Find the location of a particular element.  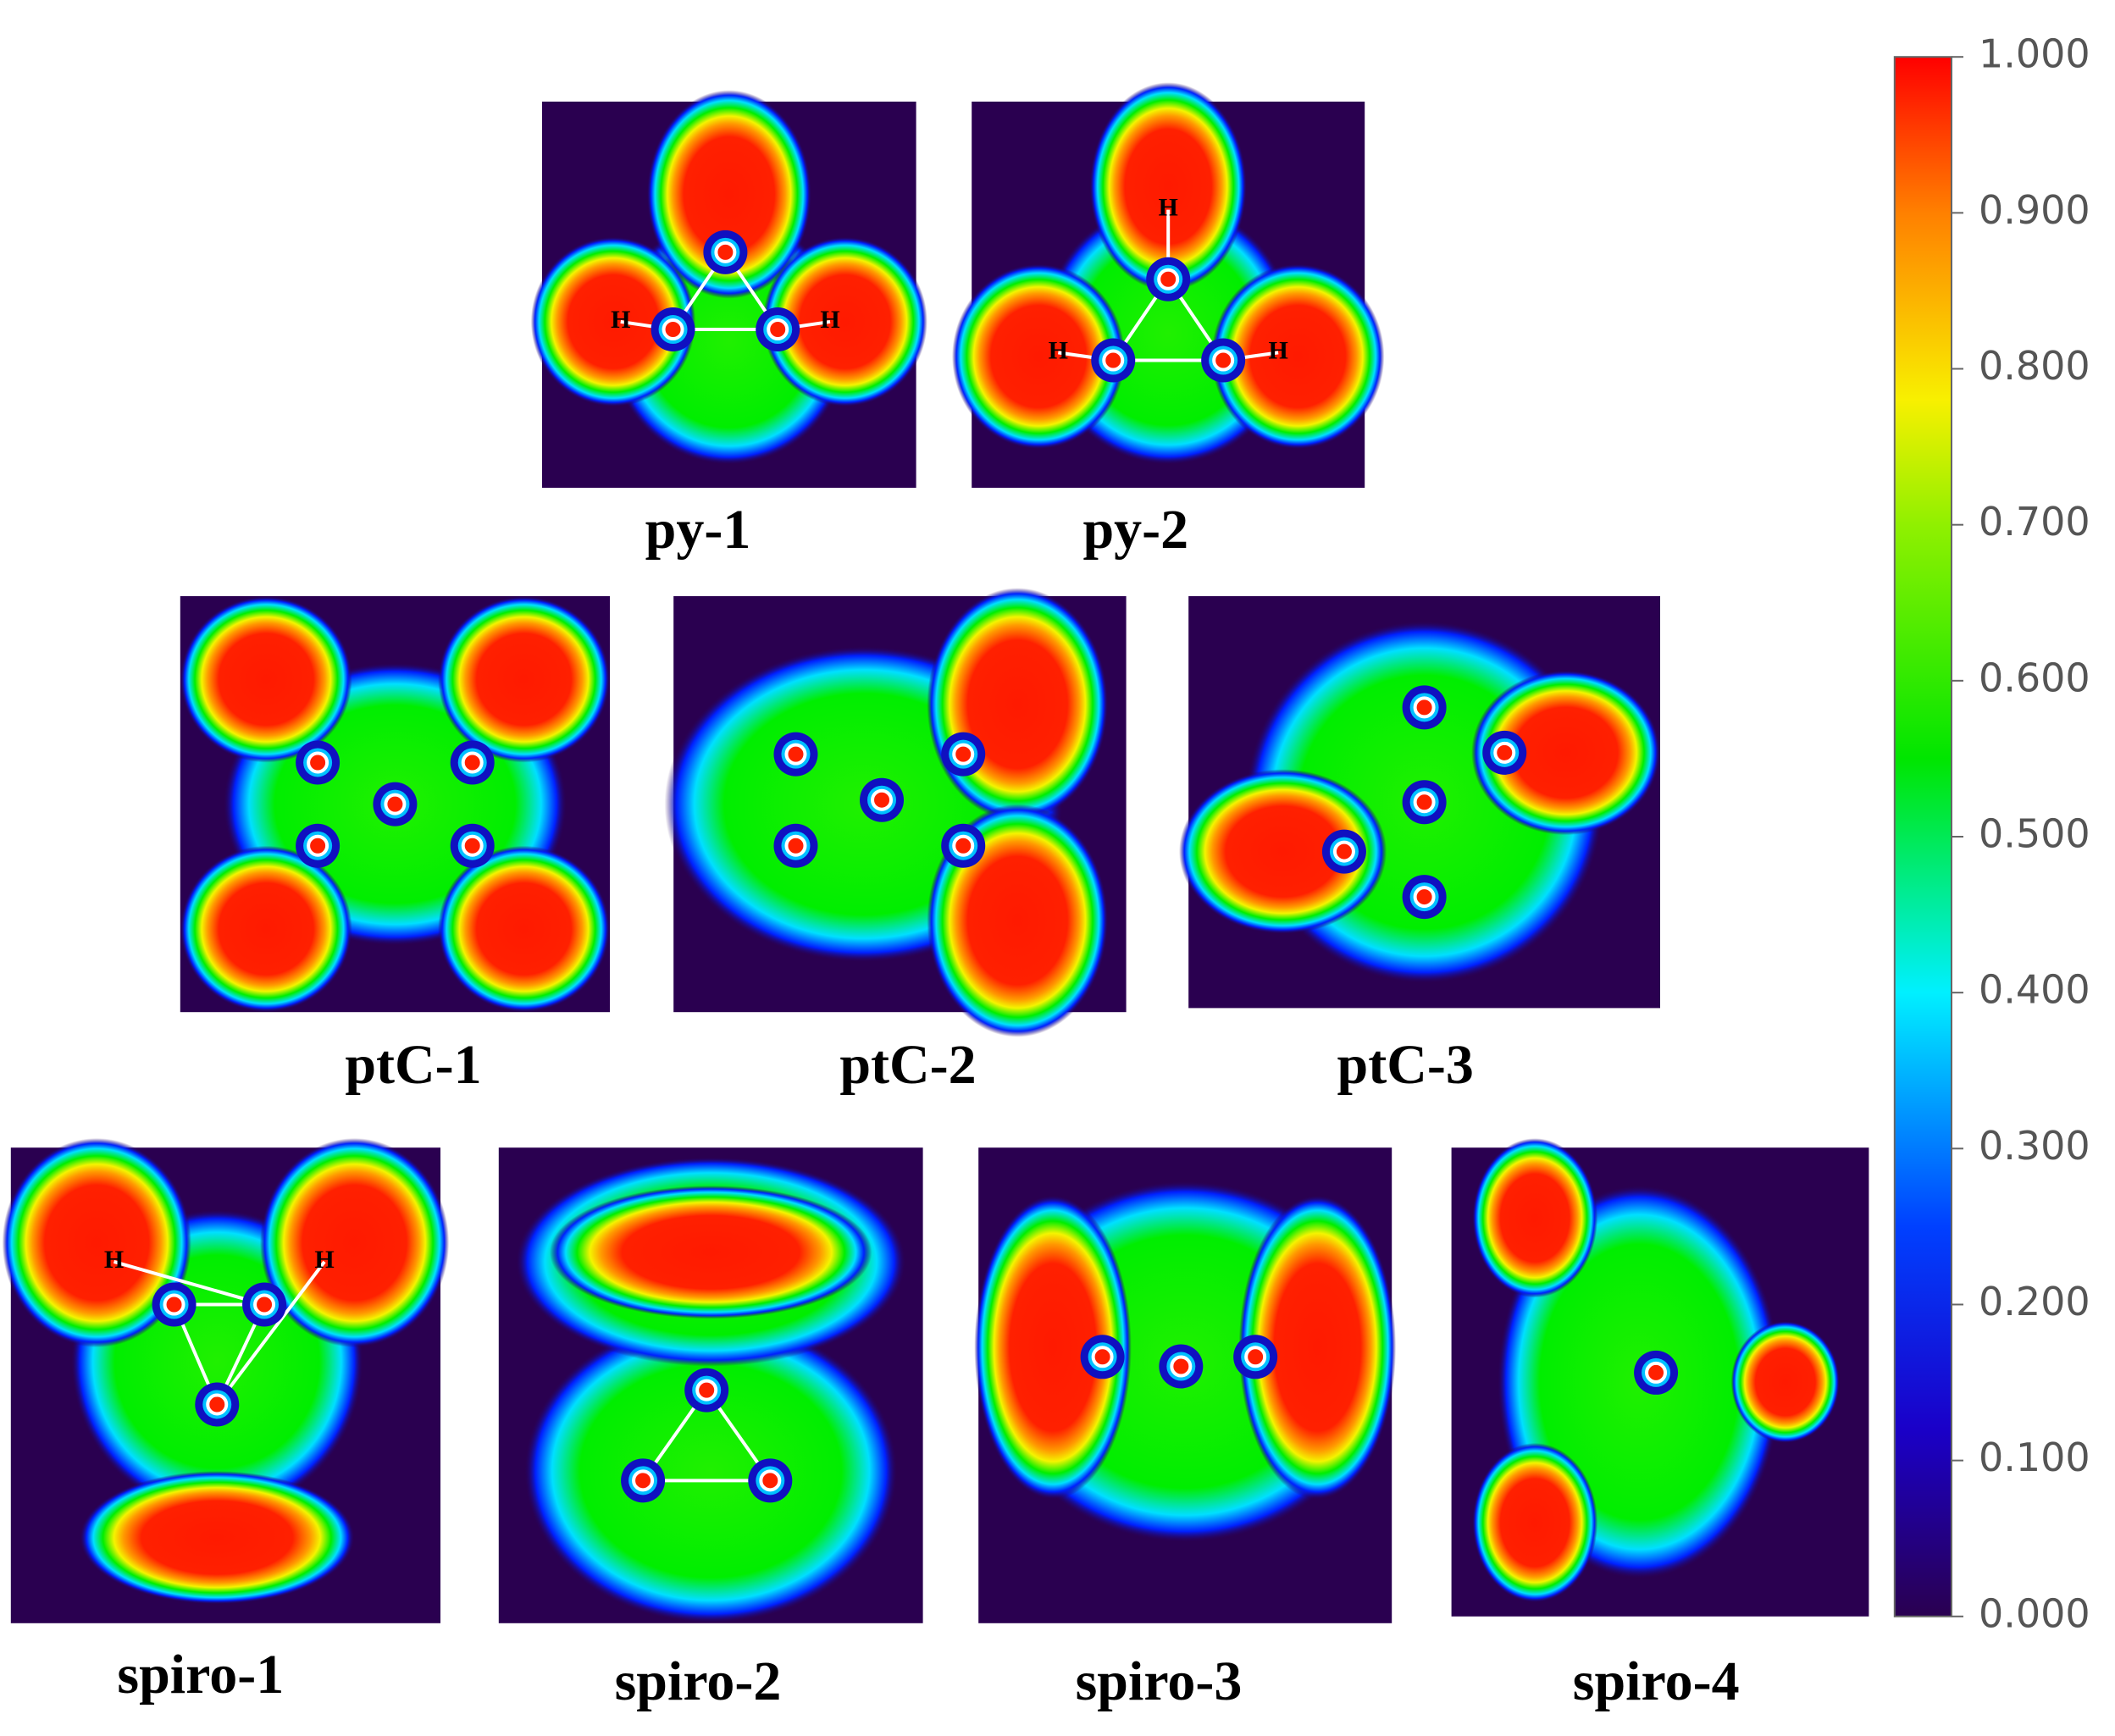

panel-label: ptC-1 is located at coordinates (413, 1065).